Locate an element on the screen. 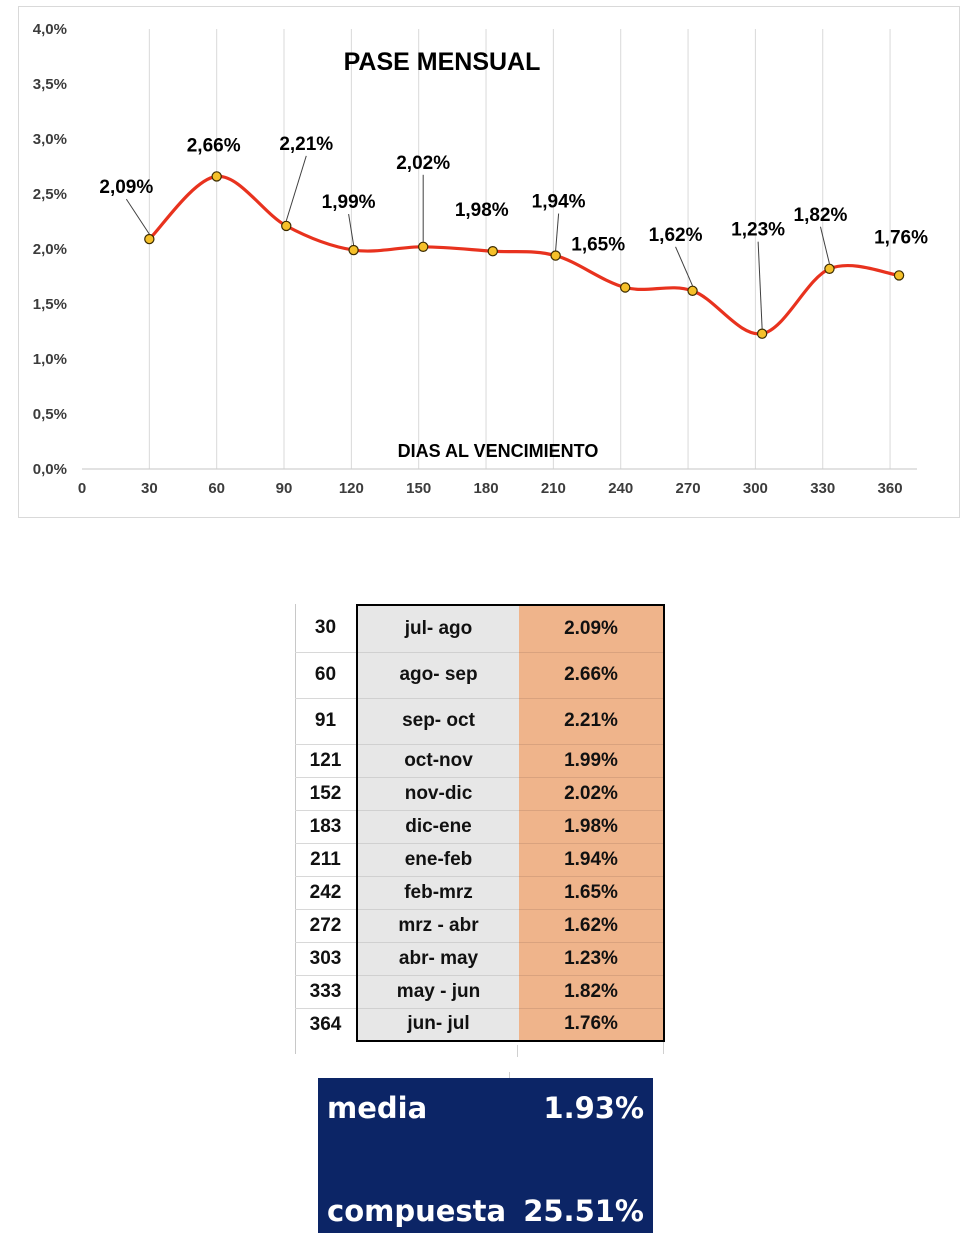 This screenshot has height=1247, width=980. rate-cell: 1.98% is located at coordinates (592, 827).